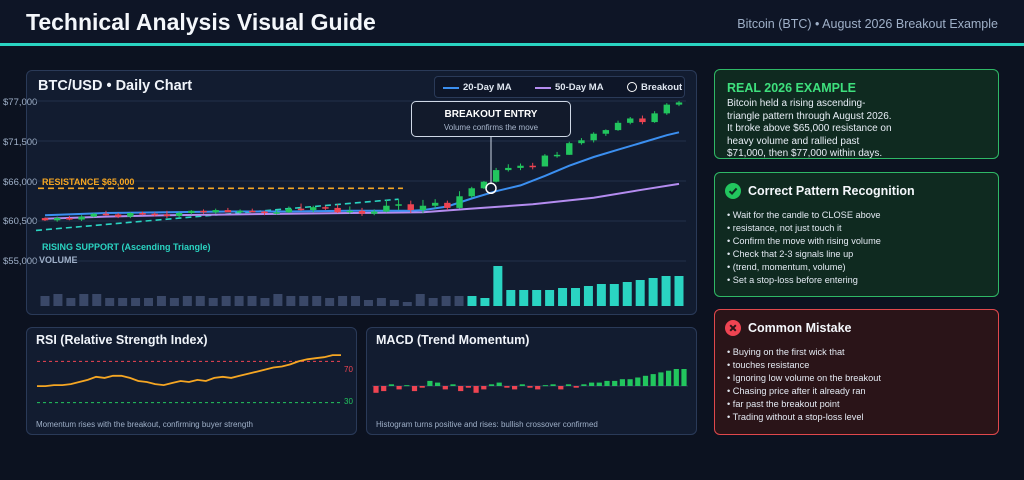 This screenshot has height=480, width=1024. What do you see at coordinates (20, 102) in the screenshot?
I see `y-tick-label: $77,000` at bounding box center [20, 102].